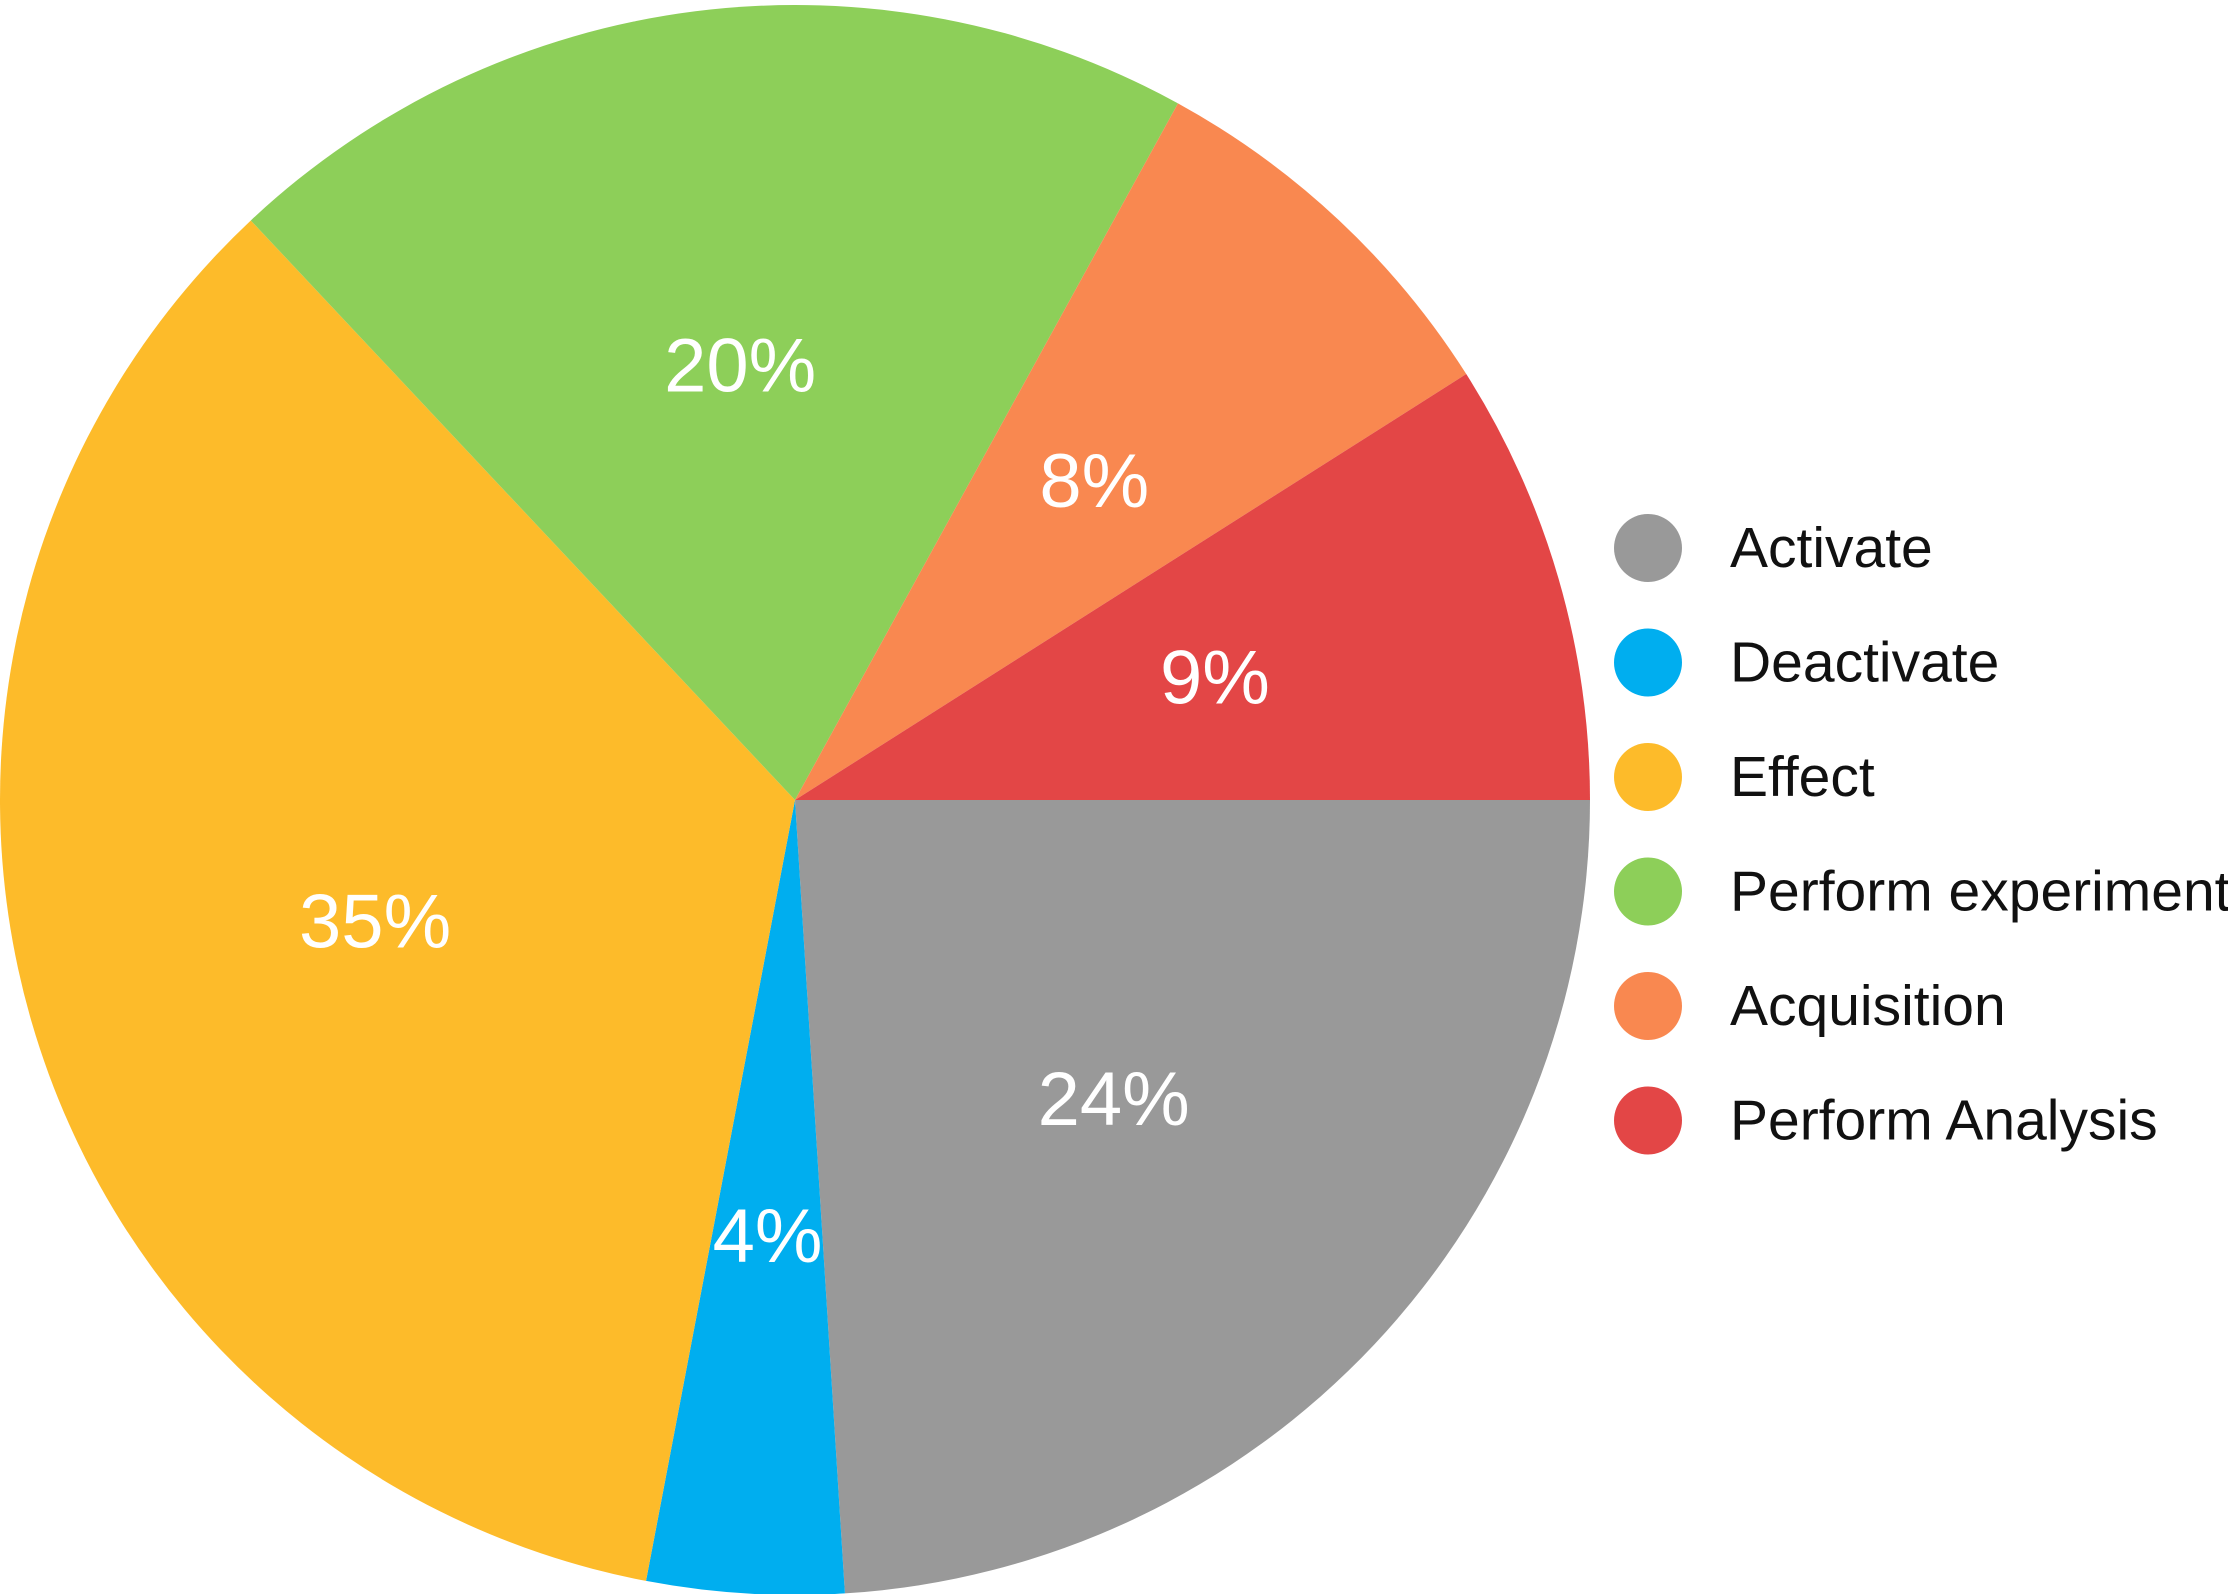 The image size is (2228, 1594). I want to click on legend-item-deactivate: Deactivate, so click(1806, 662).